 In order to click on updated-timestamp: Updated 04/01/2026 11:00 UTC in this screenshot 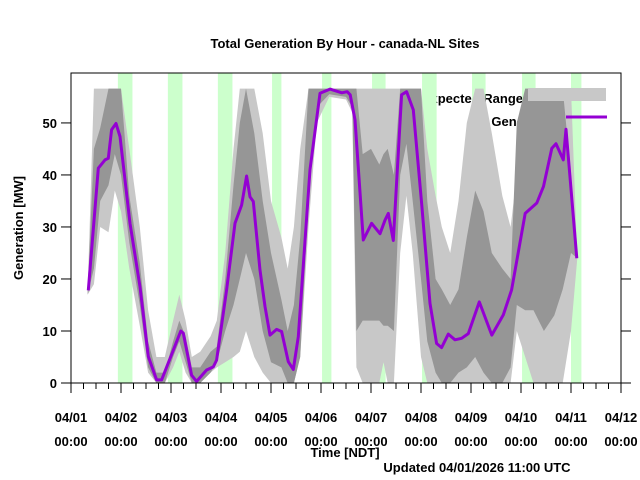, I will do `click(477, 467)`.